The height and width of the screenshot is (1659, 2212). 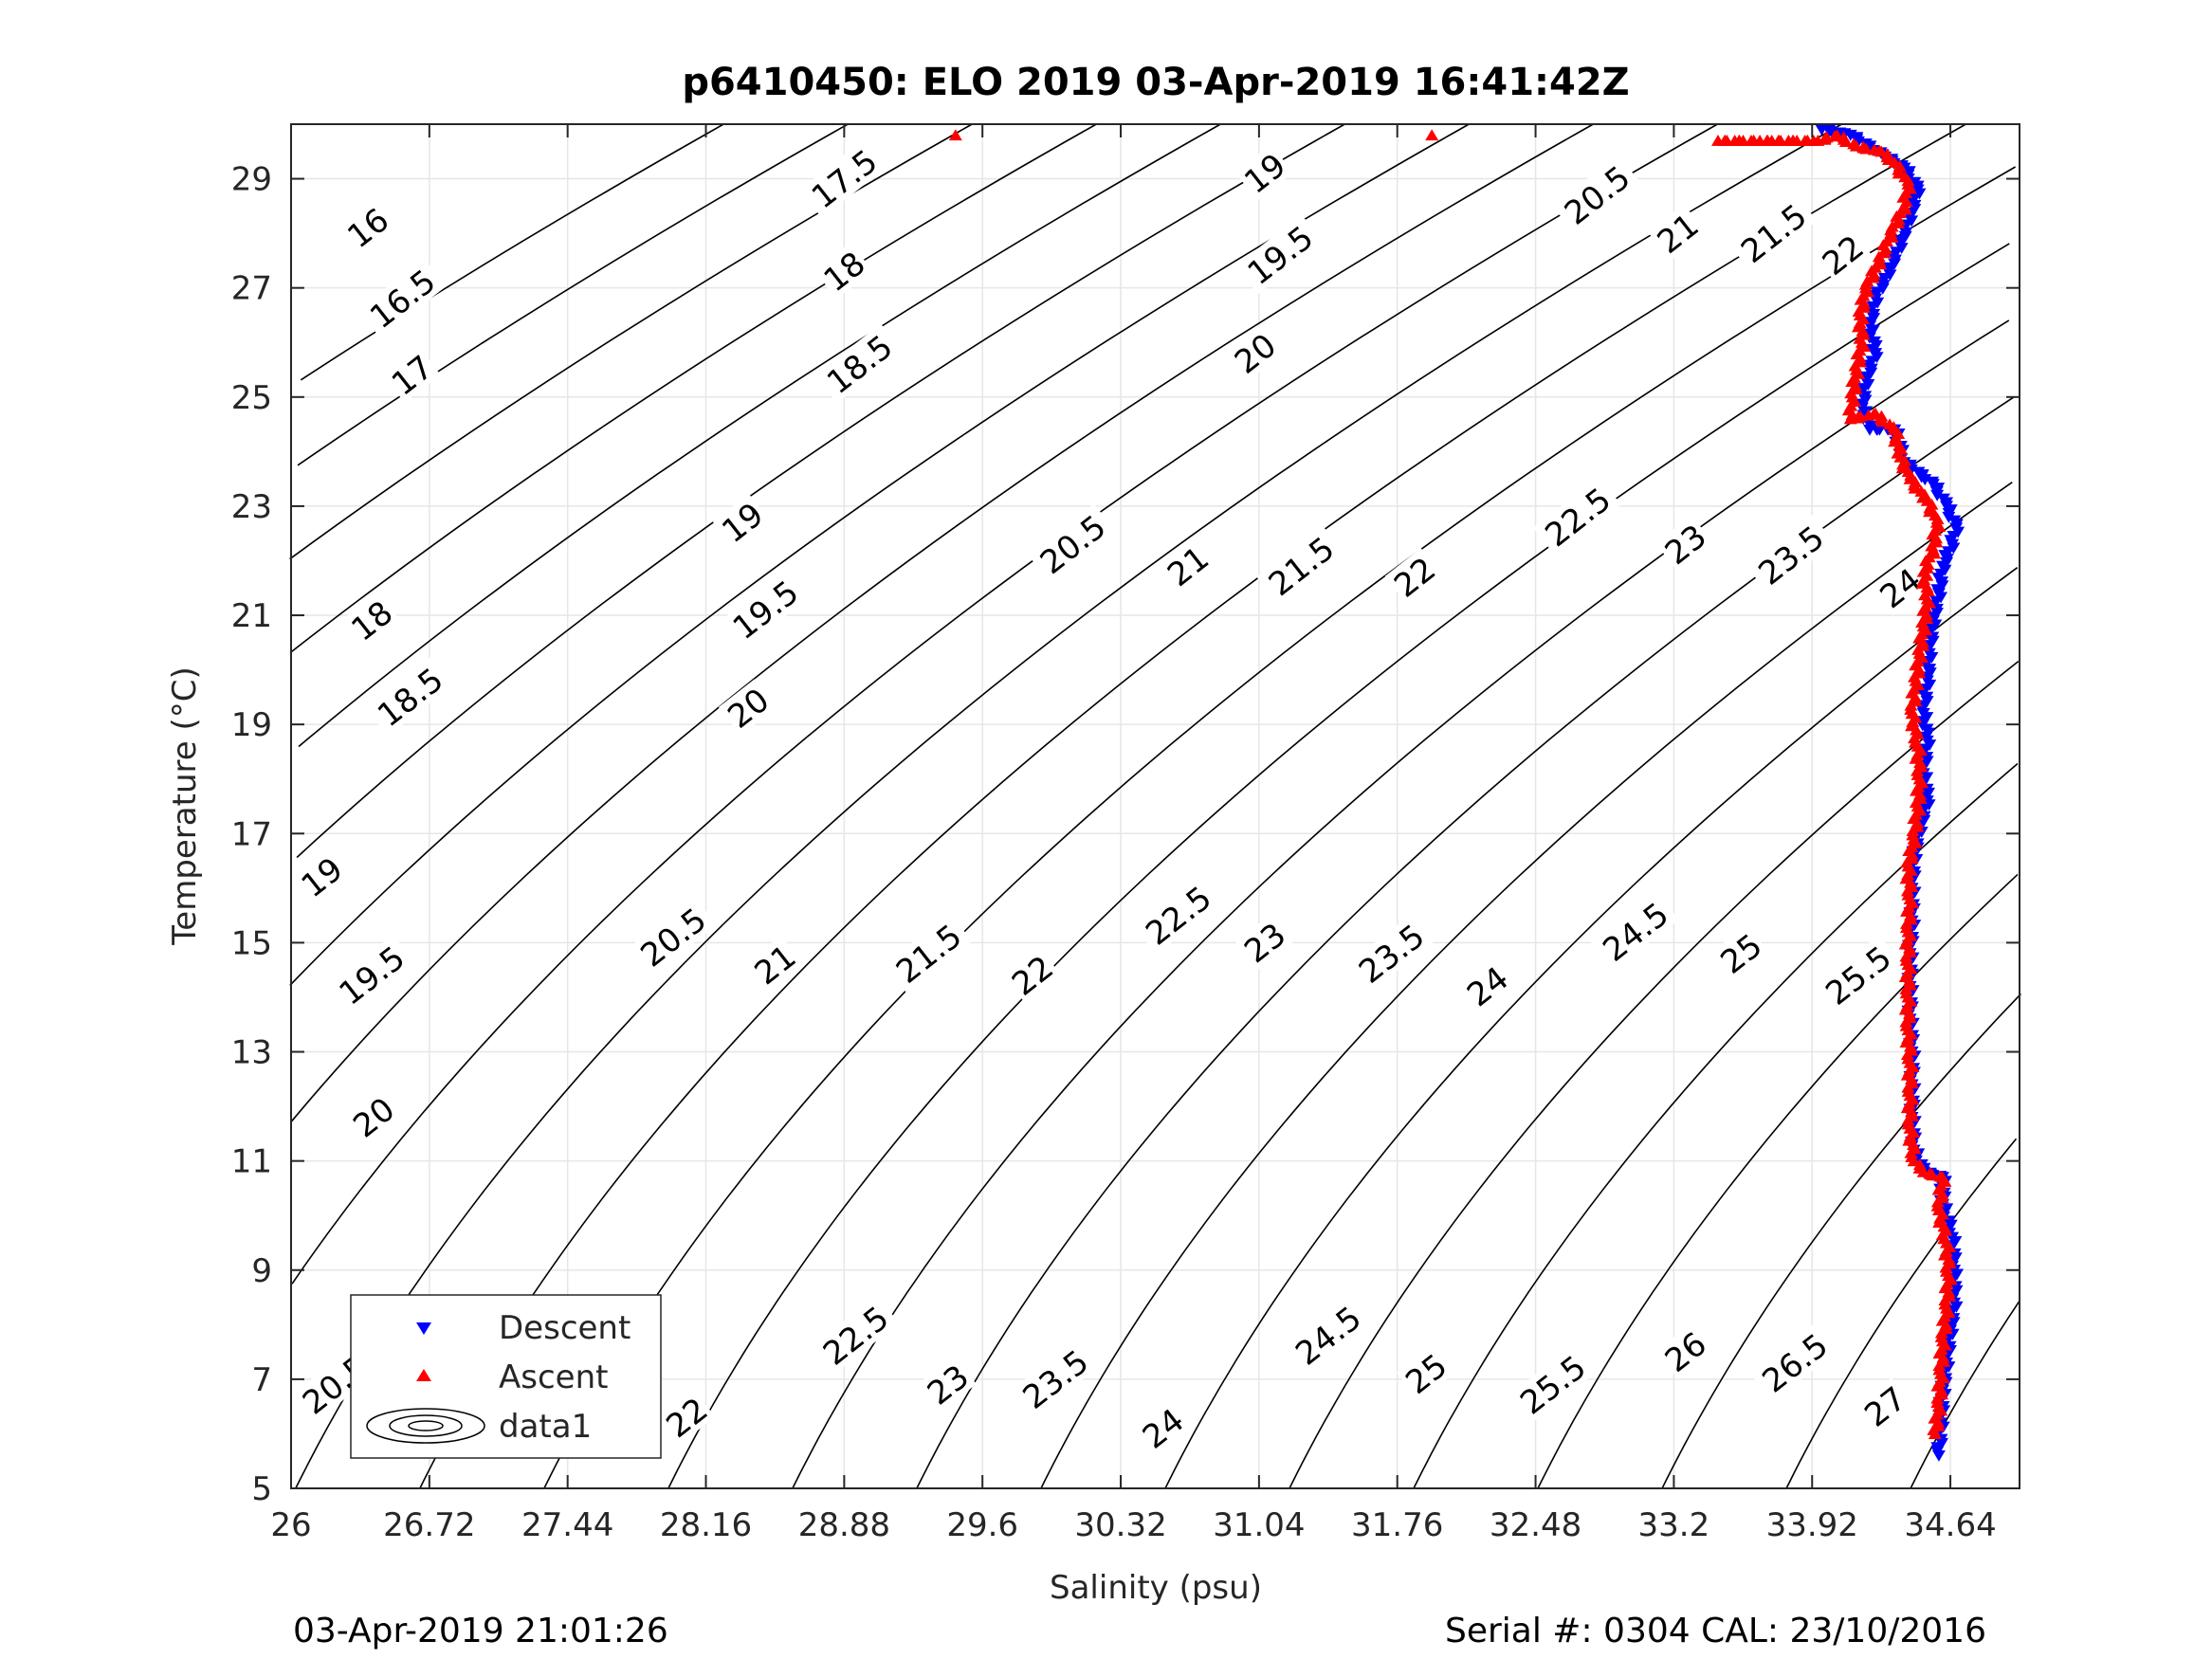 What do you see at coordinates (425, 1426) in the screenshot?
I see `legend-contour-icon` at bounding box center [425, 1426].